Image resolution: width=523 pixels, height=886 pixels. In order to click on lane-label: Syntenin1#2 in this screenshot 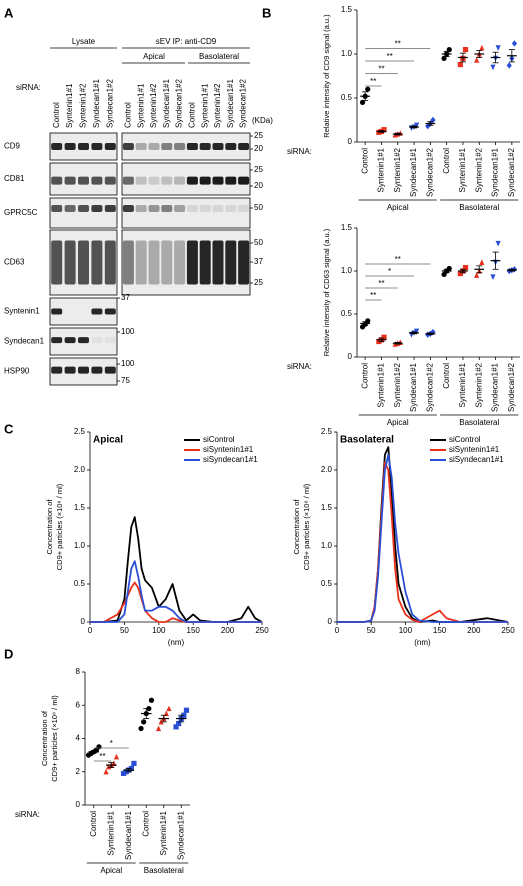, I will do `click(217, 105)`.